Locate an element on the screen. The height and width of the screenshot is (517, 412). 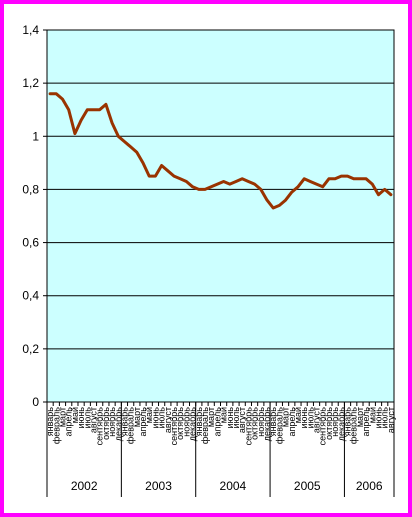
year-label: 2003 is located at coordinates (158, 486).